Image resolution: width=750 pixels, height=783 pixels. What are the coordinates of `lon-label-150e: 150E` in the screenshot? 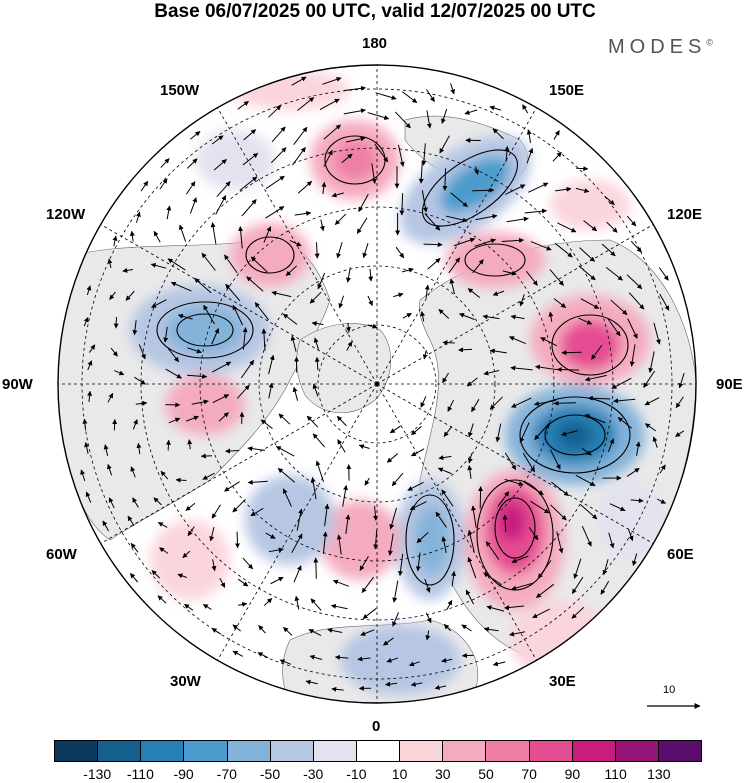 It's located at (567, 90).